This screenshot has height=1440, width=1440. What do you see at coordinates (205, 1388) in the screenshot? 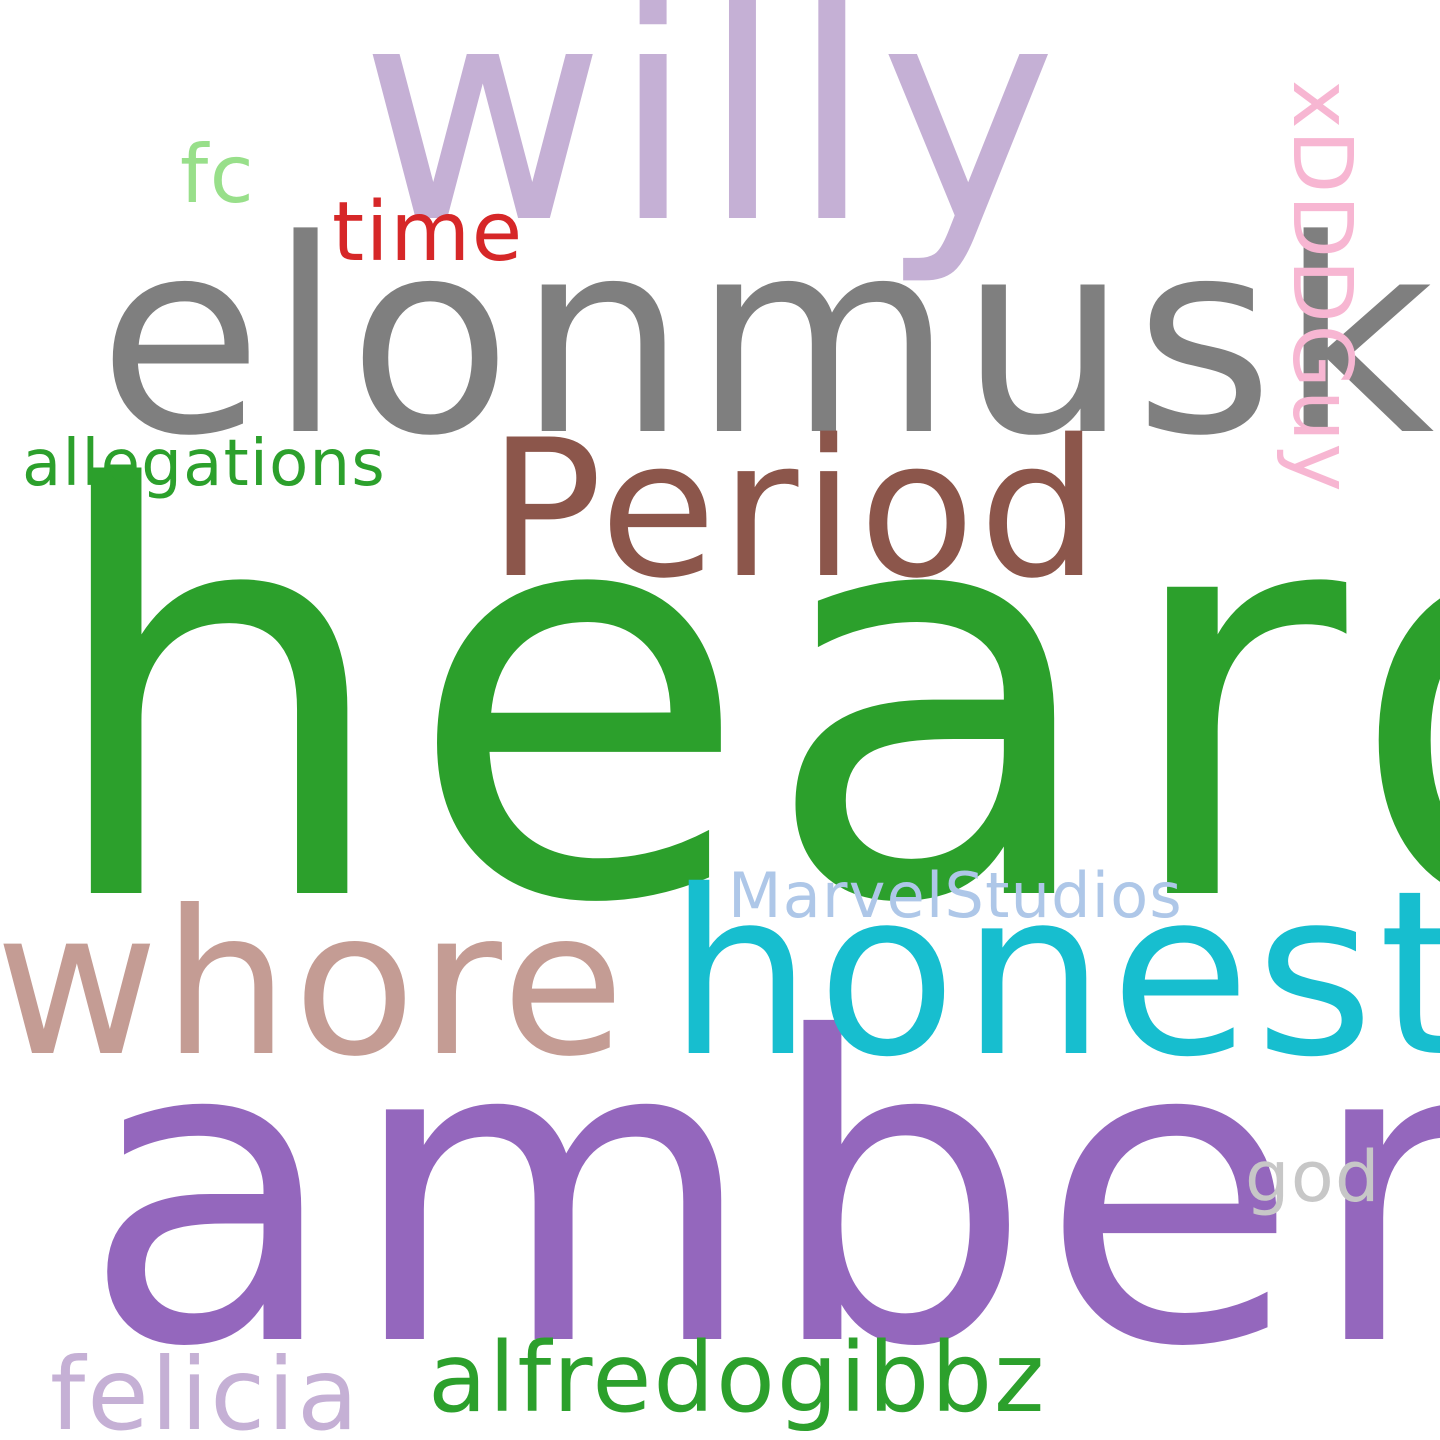
I see `word-felicia: felicia` at bounding box center [205, 1388].